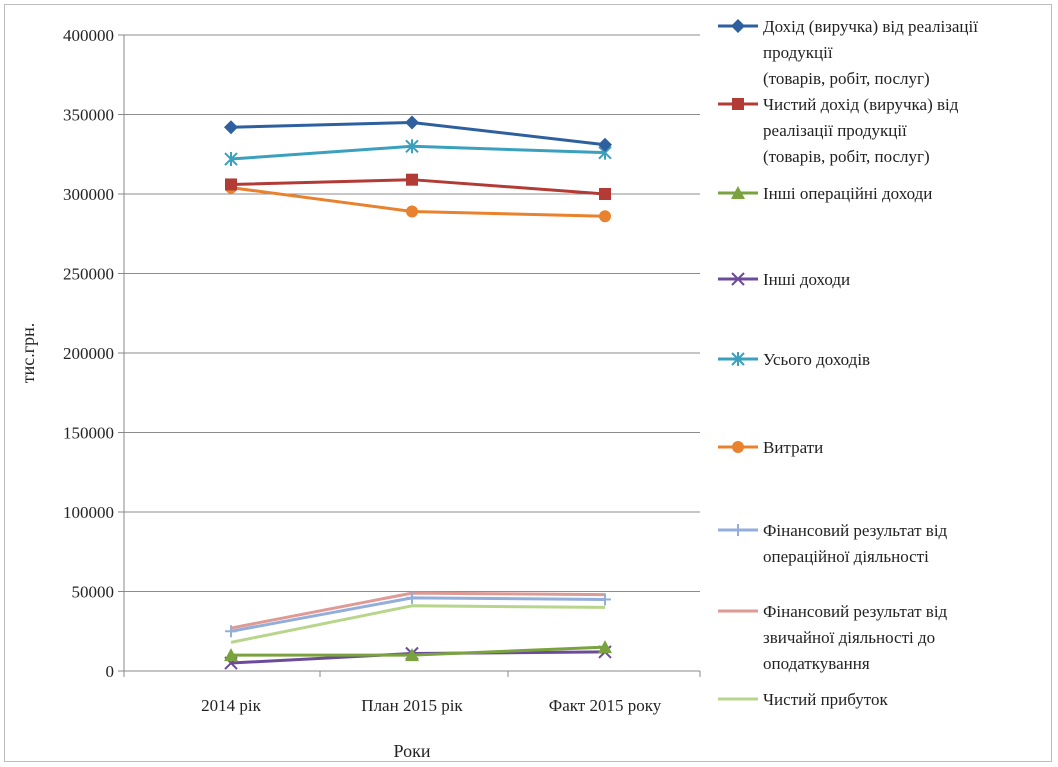 The image size is (1058, 767). Describe the element at coordinates (88, 194) in the screenshot. I see `y-tick-label: 300000` at that location.